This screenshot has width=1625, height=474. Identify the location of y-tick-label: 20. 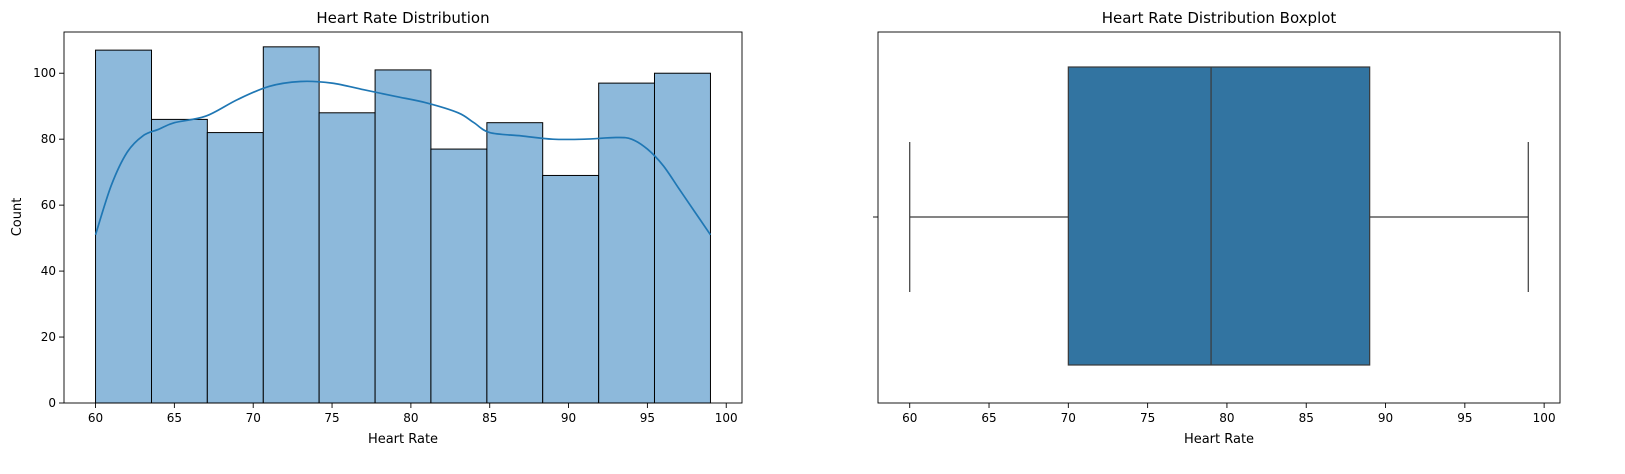
(48, 337).